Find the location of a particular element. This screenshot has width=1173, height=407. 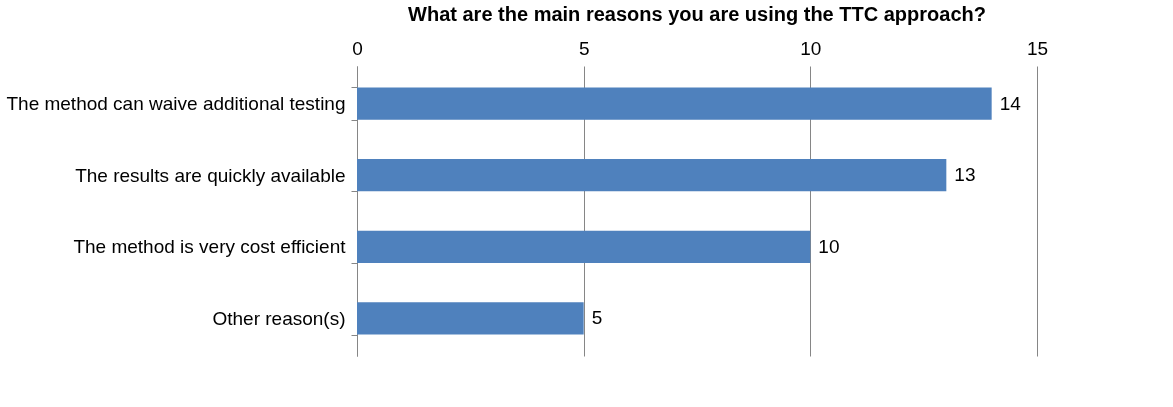

x-tick-label: 10 is located at coordinates (811, 48).